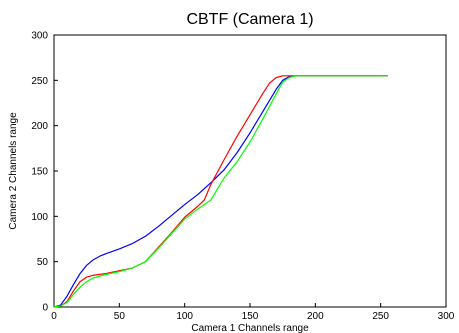 The width and height of the screenshot is (459, 333). Describe the element at coordinates (39, 217) in the screenshot. I see `y-tick-label: 100` at that location.